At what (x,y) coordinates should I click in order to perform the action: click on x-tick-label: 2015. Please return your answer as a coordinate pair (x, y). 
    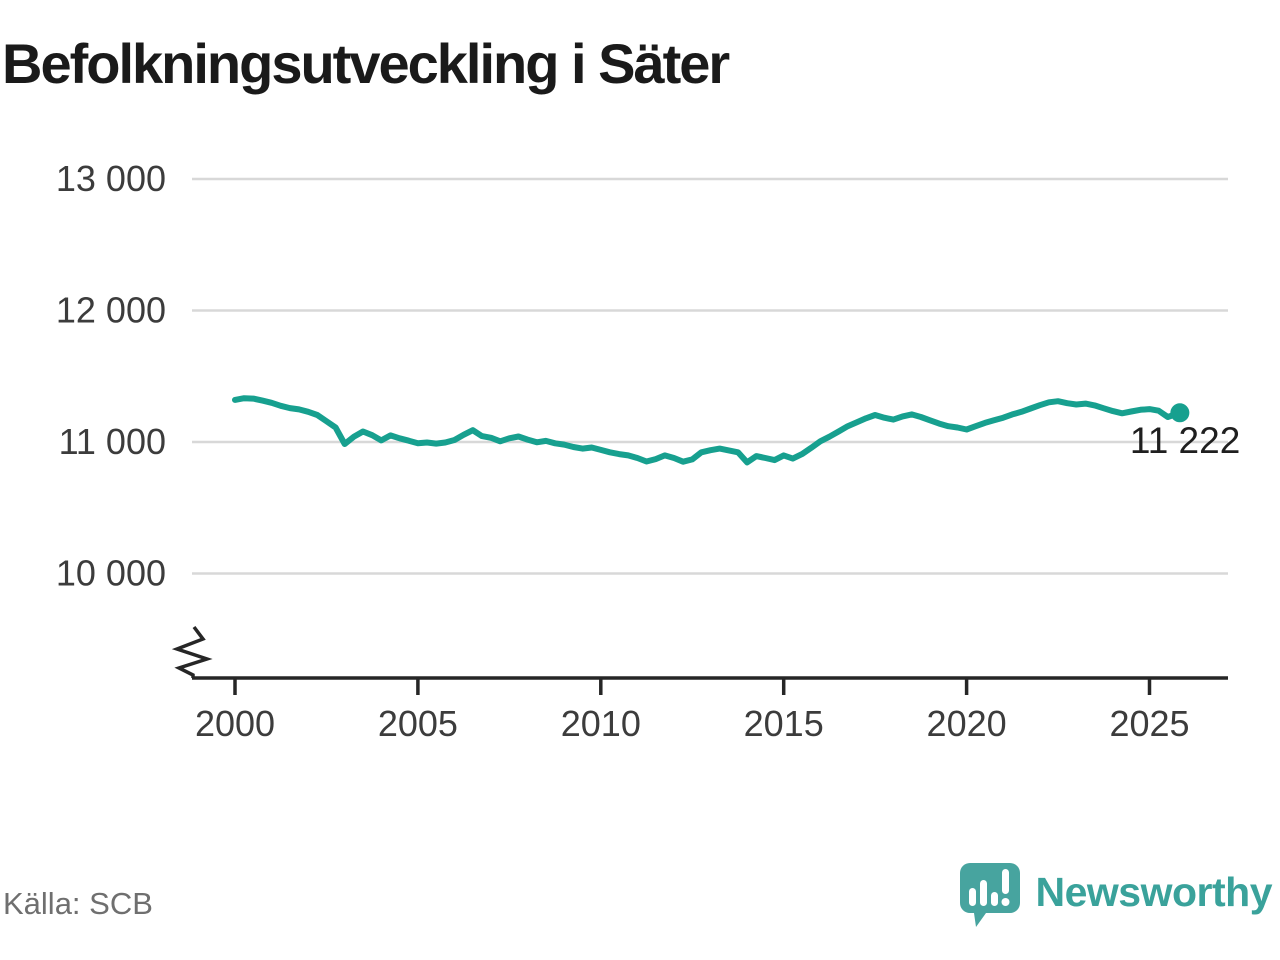
    Looking at the image, I should click on (784, 723).